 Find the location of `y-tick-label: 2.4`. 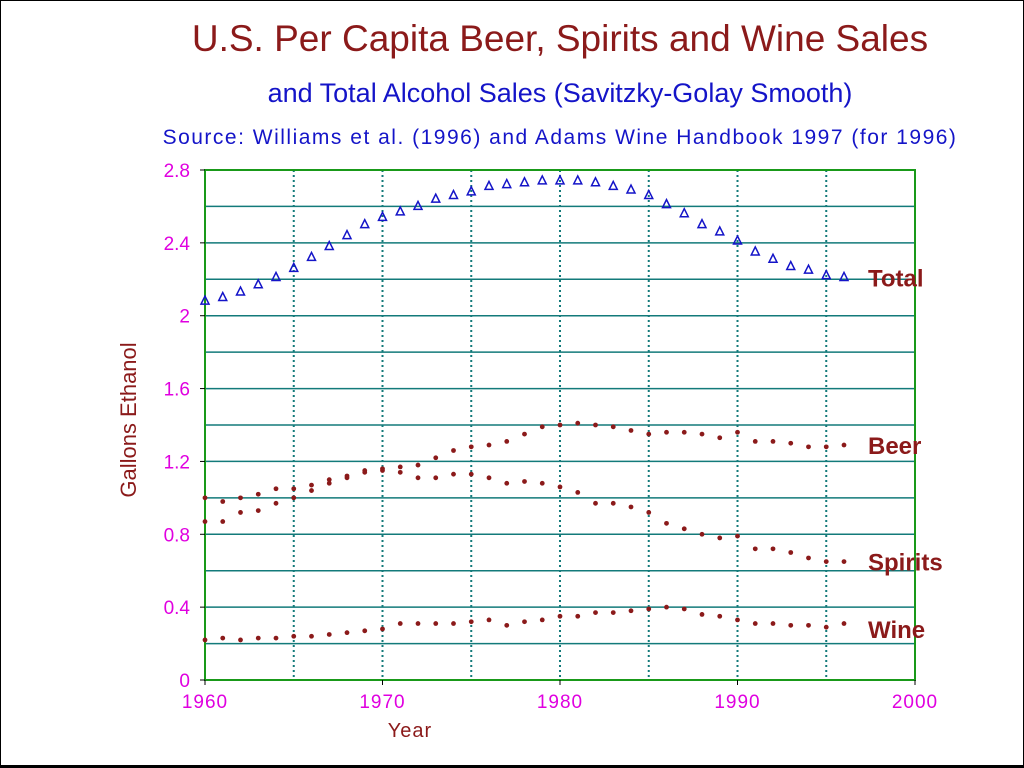

y-tick-label: 2.4 is located at coordinates (177, 244).